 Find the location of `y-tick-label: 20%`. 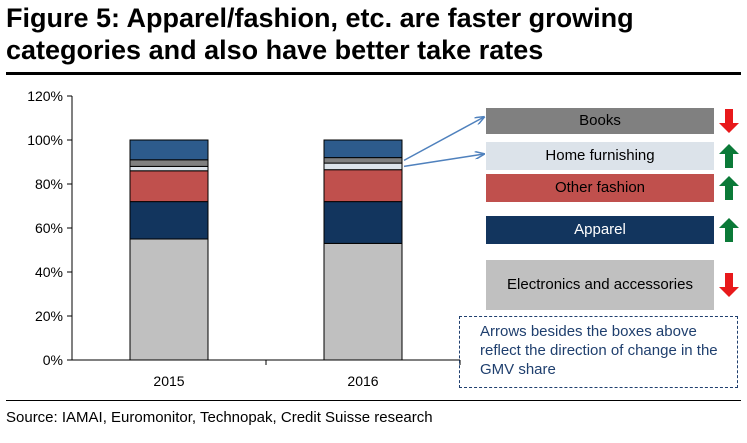

y-tick-label: 20% is located at coordinates (49, 316).